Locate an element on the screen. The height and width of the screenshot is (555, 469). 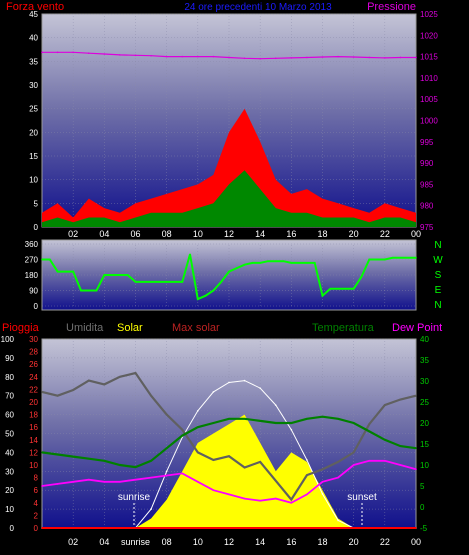
p1-x-tick-3: 08 is located at coordinates (167, 234).